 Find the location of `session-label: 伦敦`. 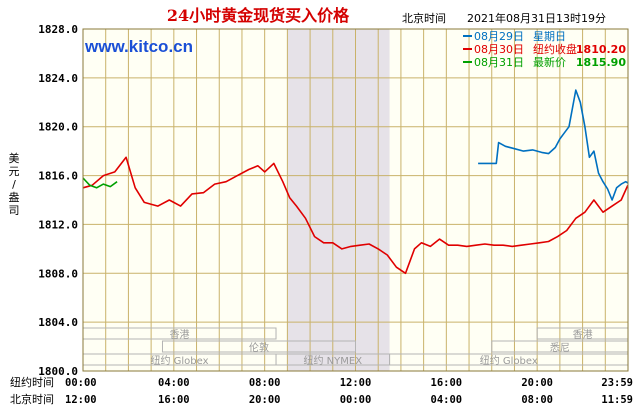

session-label: 伦敦 is located at coordinates (259, 347).